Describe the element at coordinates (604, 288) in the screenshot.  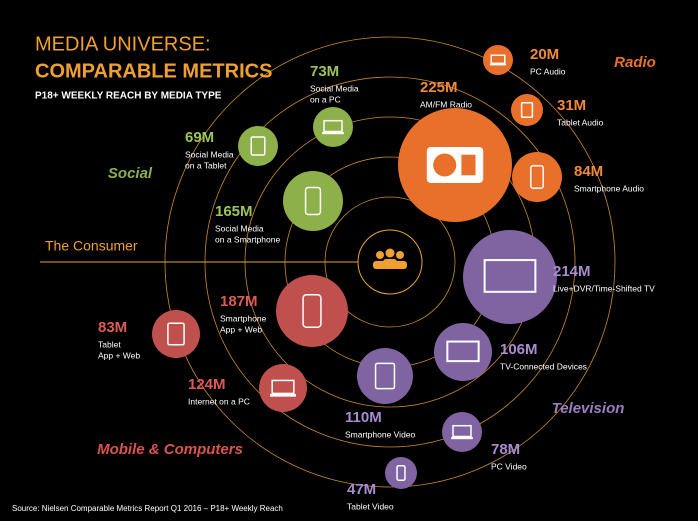
I see `node-label: Live+DVR/Time-Shifted TV` at that location.